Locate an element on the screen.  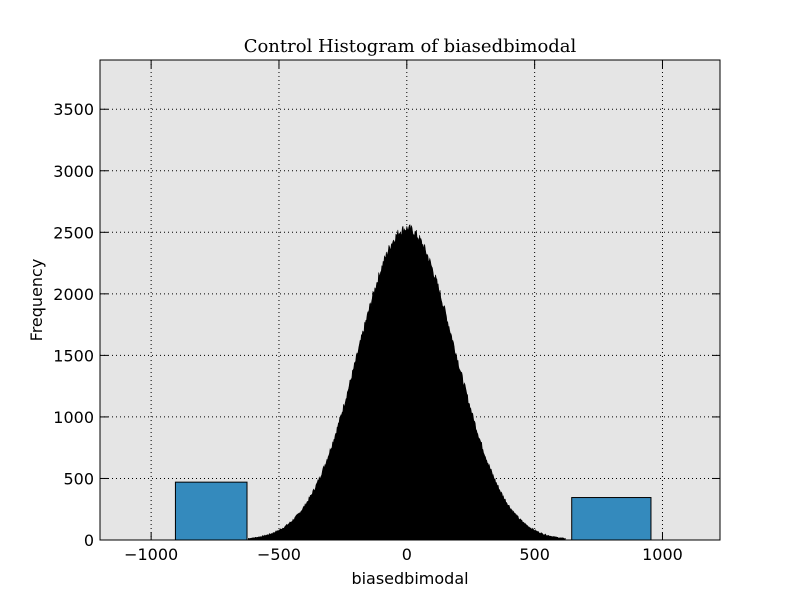
y-tick-label: 3000 is located at coordinates (73, 171).